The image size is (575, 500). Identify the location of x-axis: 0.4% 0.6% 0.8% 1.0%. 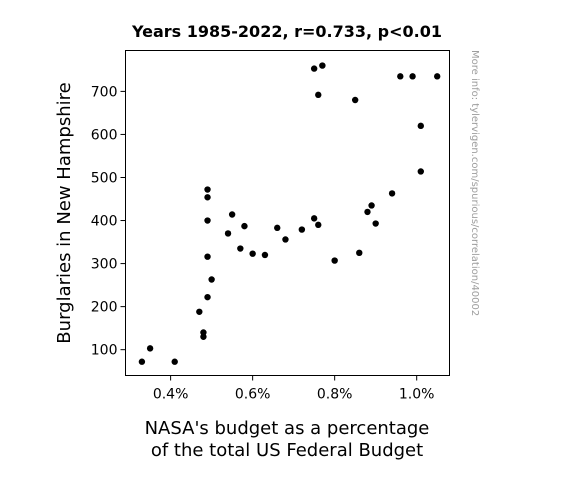
(294, 389).